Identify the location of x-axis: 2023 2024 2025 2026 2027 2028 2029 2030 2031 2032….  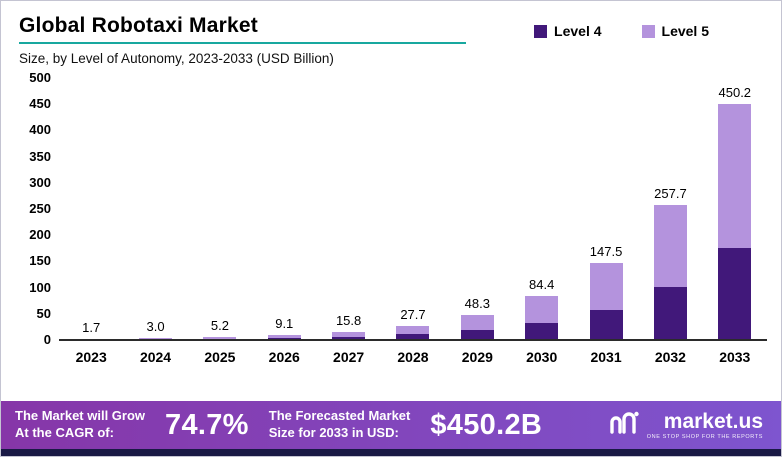
(413, 357).